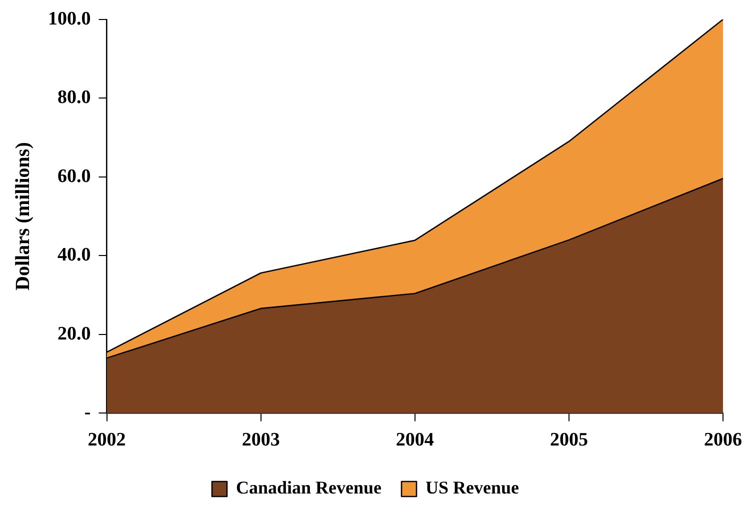  What do you see at coordinates (261, 440) in the screenshot?
I see `x-tick-label: 2003` at bounding box center [261, 440].